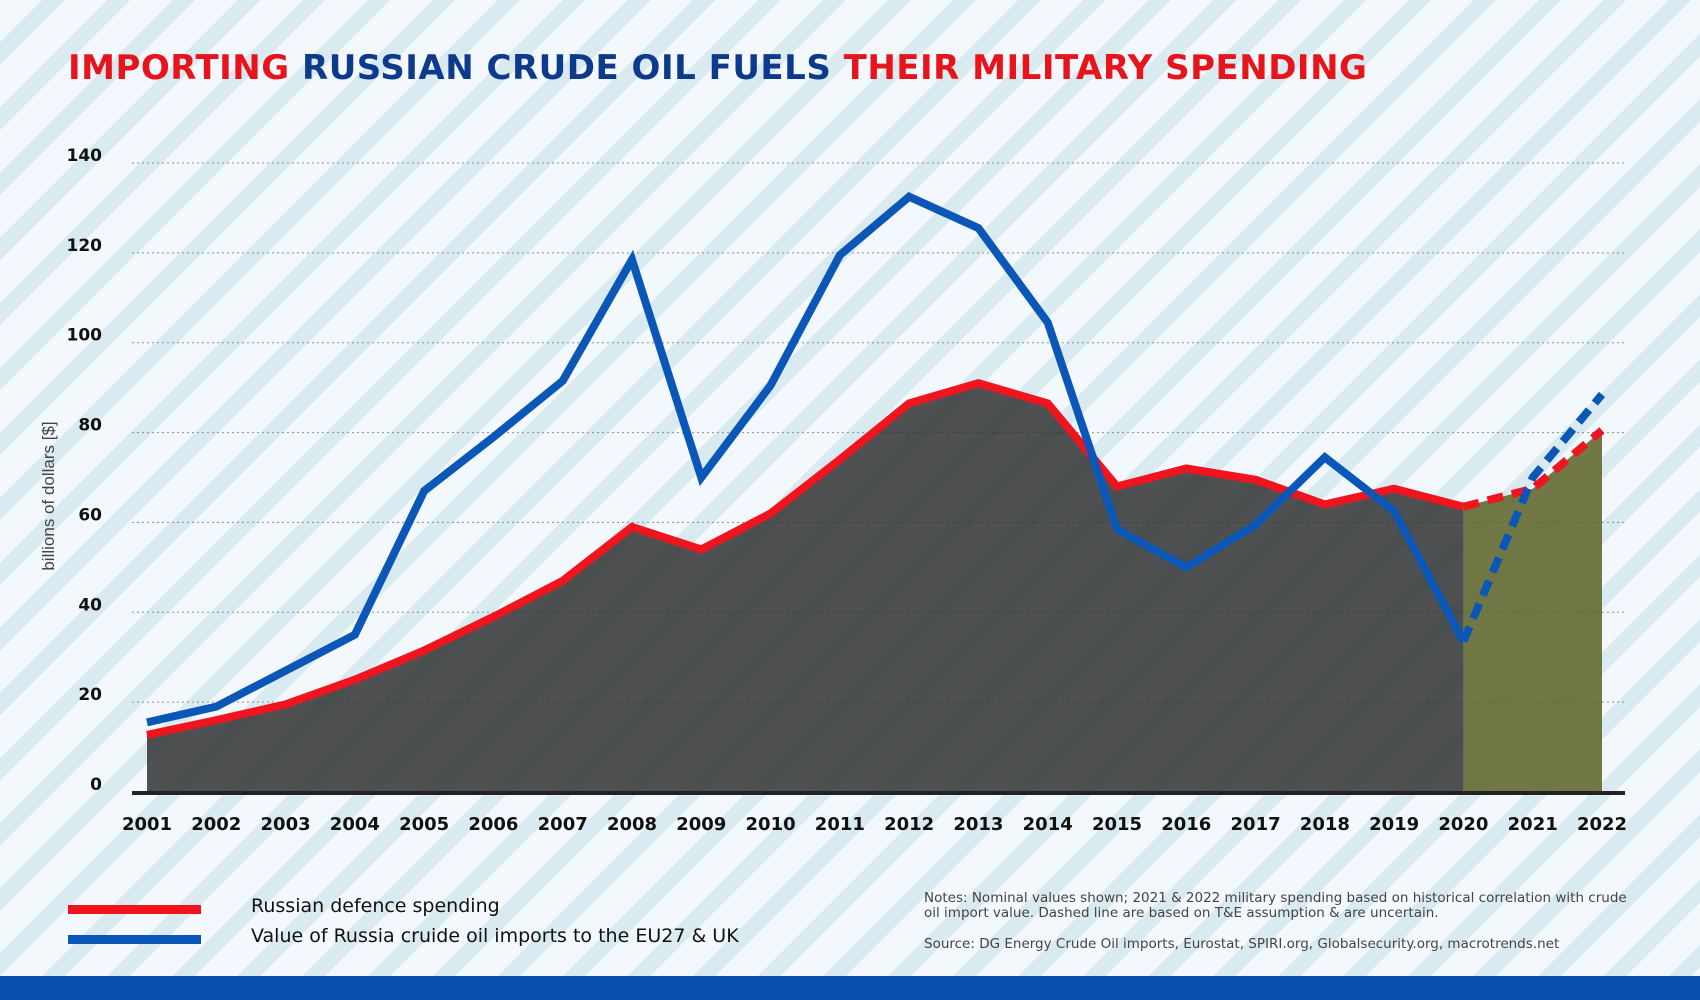 The width and height of the screenshot is (1700, 1000). What do you see at coordinates (1532, 517) in the screenshot?
I see `oil-imports-projection-line` at bounding box center [1532, 517].